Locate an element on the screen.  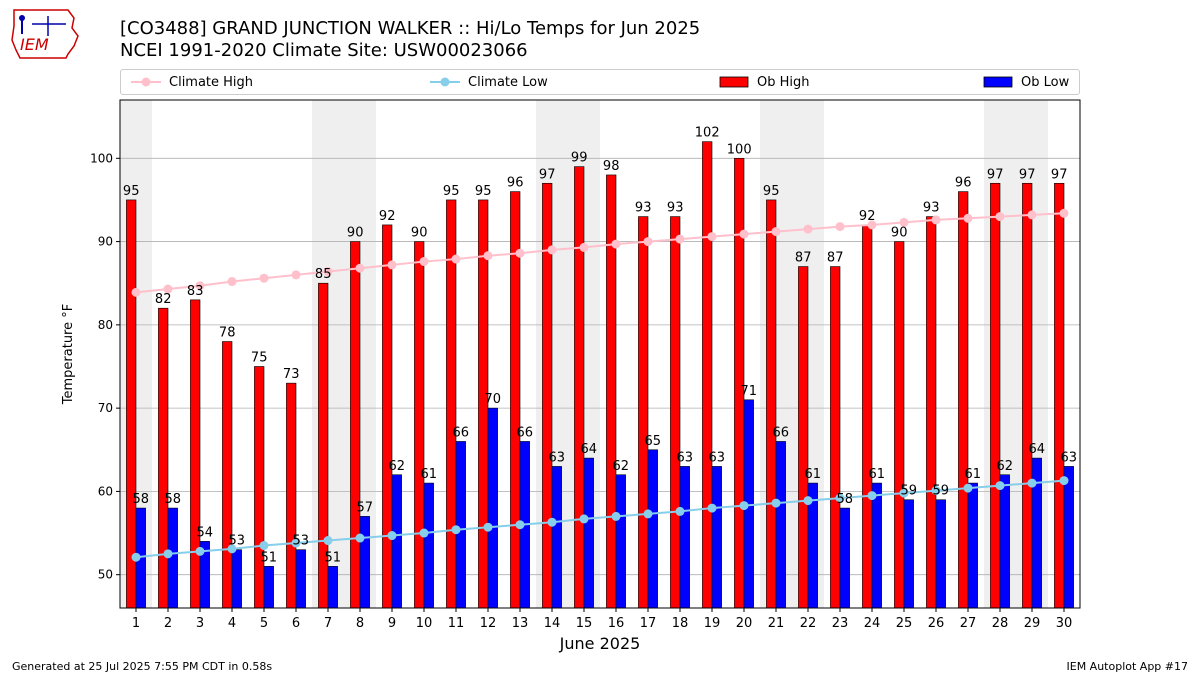
x-tick-label: 24 is located at coordinates (872, 623).